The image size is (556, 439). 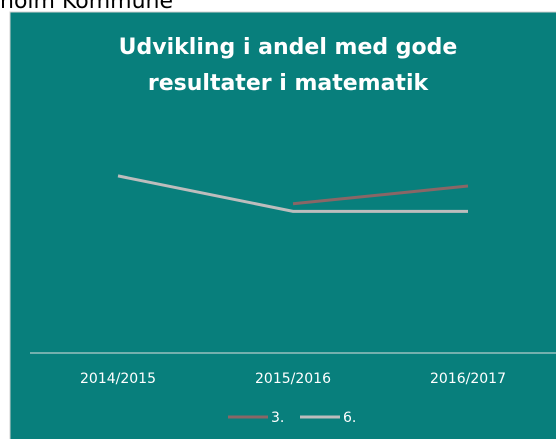 What do you see at coordinates (289, 83) in the screenshot?
I see `chart-title: resultater i matematik` at bounding box center [289, 83].